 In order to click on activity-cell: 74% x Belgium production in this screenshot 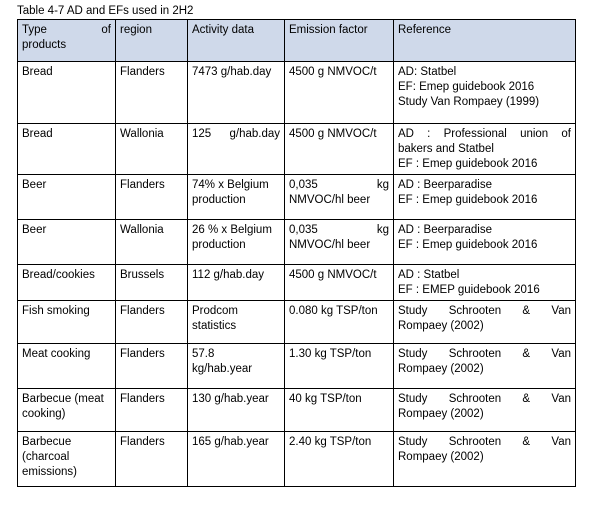, I will do `click(236, 197)`.